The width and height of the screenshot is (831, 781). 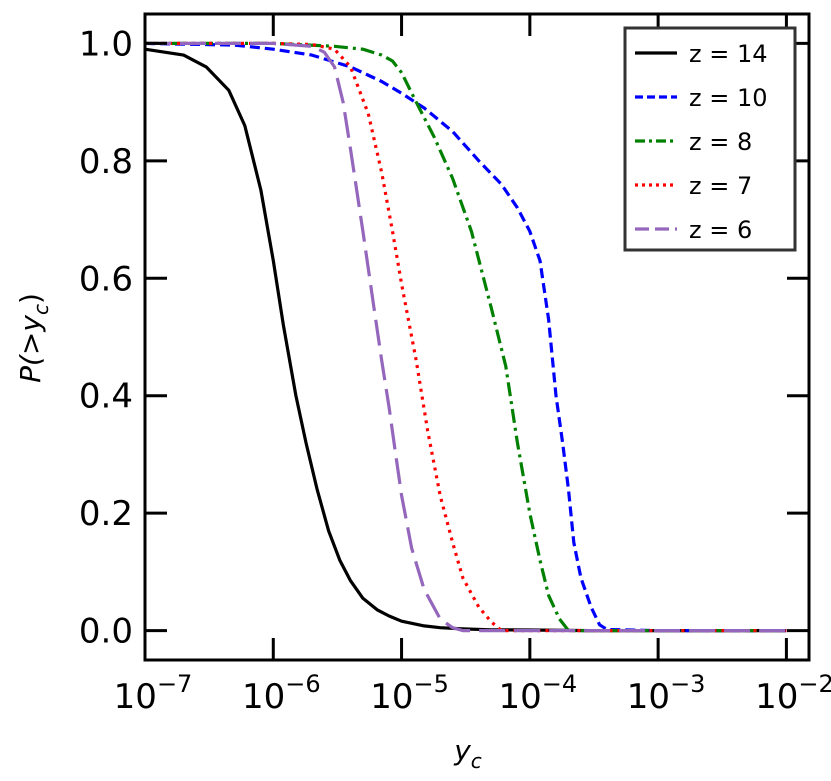 I want to click on y-axis-label: P(>yc), so click(x=33, y=338).